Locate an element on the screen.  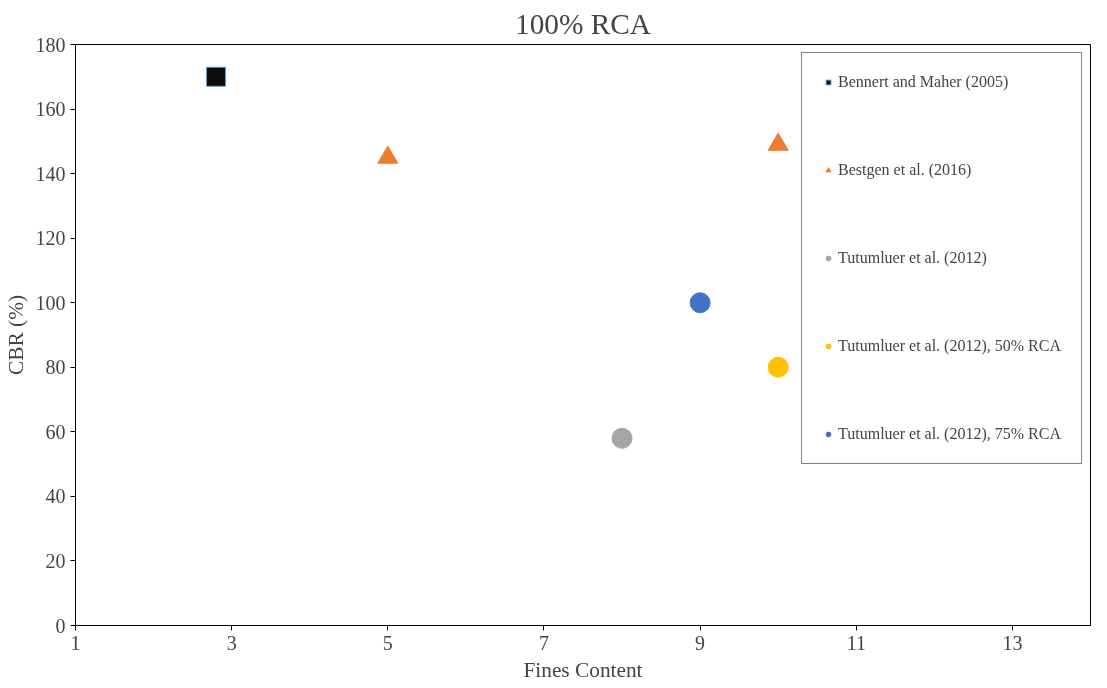
x-tick-label: 1 is located at coordinates (75, 642).